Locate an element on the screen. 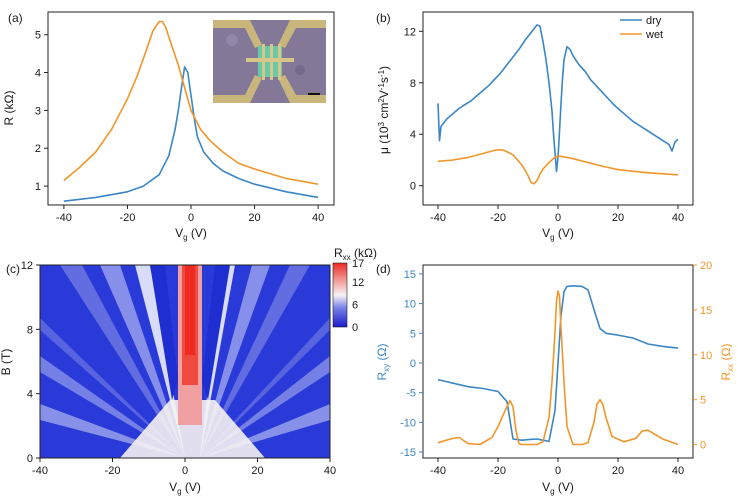 The image size is (737, 499). panel-d-right-ytick-label: 5 is located at coordinates (703, 401).